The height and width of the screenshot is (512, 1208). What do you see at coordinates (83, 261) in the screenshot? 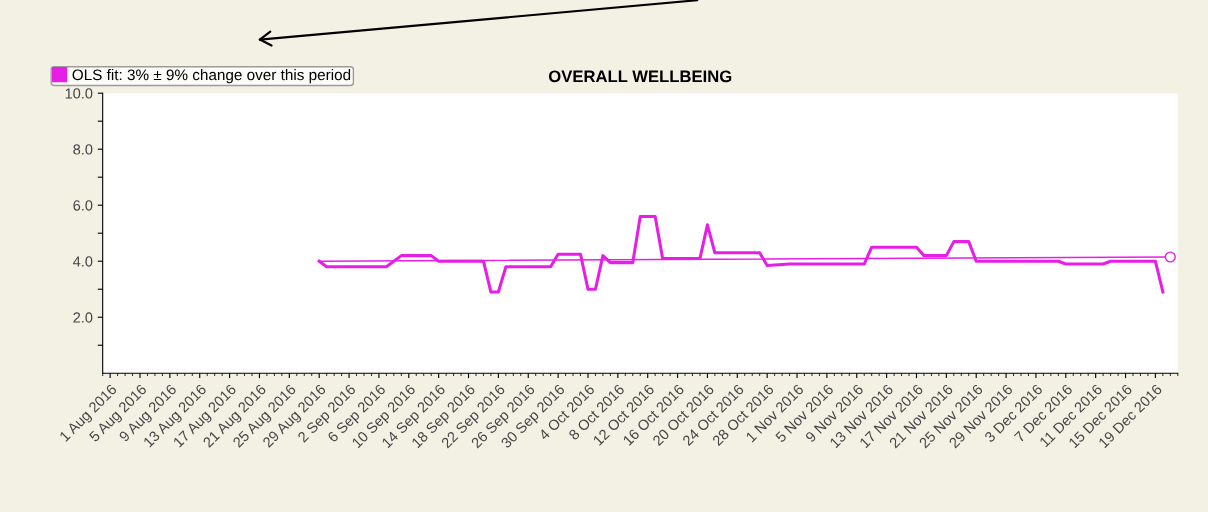
I see `y-tick-label: 4.0` at bounding box center [83, 261].